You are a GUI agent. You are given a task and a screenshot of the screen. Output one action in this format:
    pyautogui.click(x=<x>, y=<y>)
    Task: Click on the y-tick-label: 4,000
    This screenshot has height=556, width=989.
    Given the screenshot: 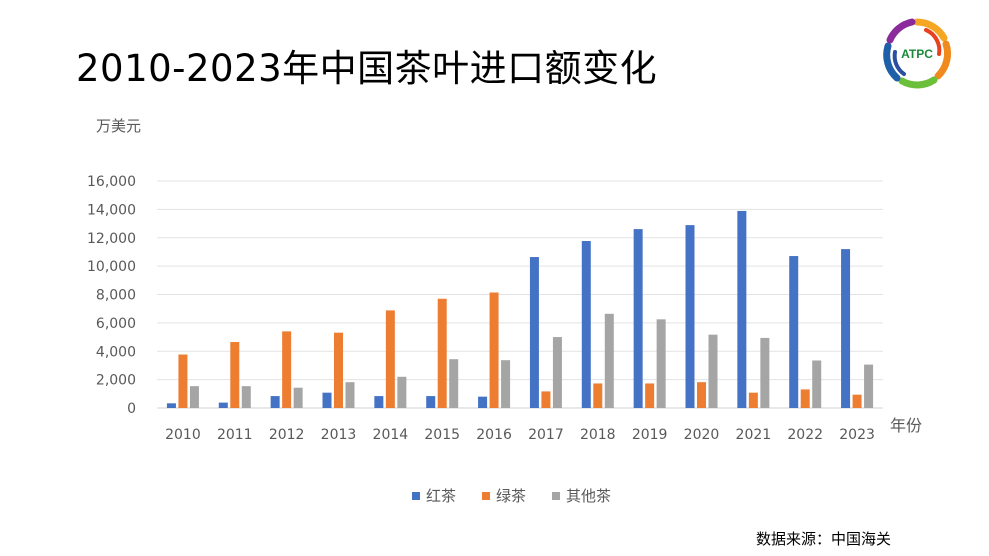 What is the action you would take?
    pyautogui.click(x=116, y=352)
    